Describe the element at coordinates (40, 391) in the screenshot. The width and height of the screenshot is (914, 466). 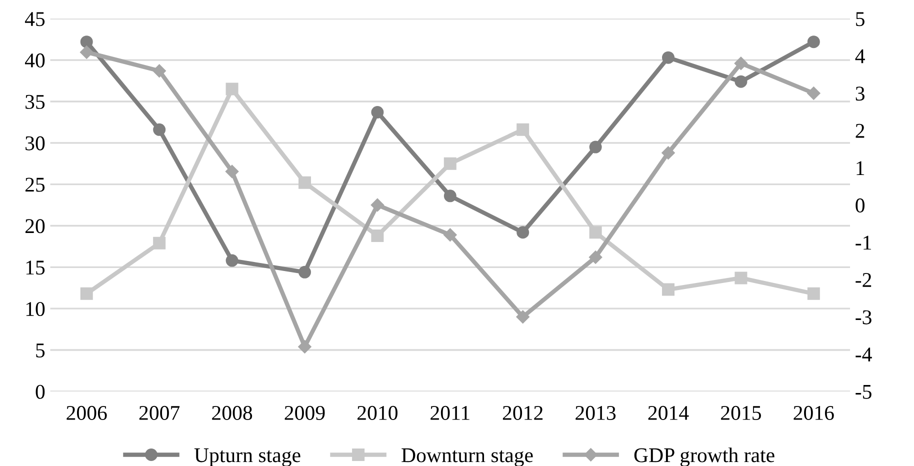
I see `y-tick-label: 0` at that location.